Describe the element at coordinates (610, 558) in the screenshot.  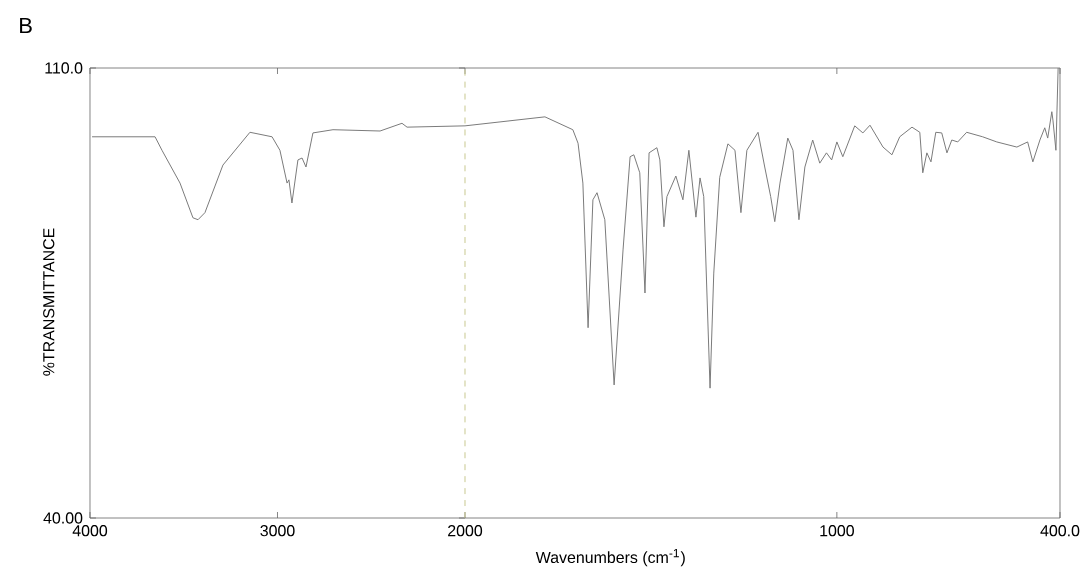
I see `x-axis-title: Wavenumbers (cm$^{-1}$)` at that location.